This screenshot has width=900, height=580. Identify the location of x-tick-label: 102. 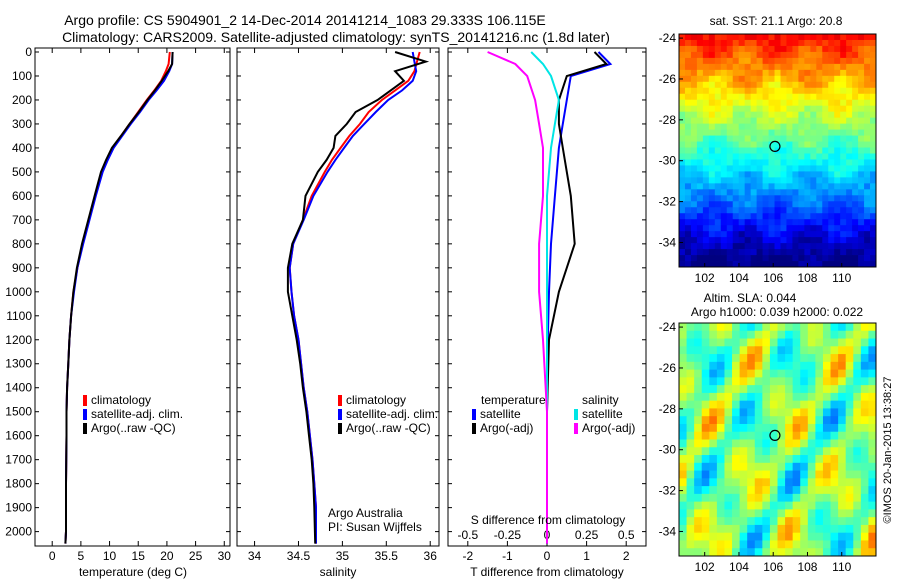
(705, 567).